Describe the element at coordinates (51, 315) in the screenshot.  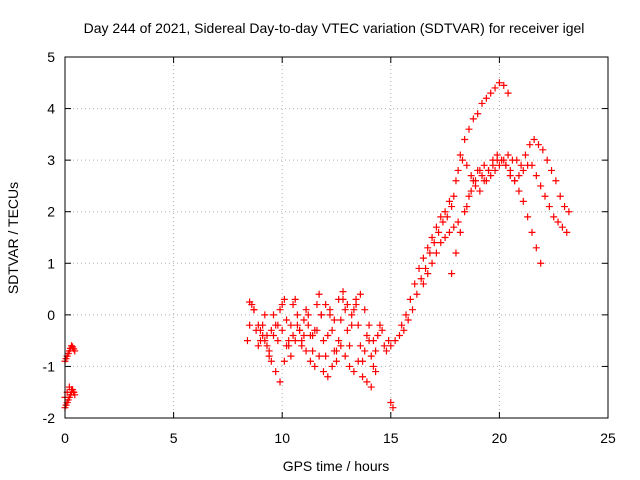
I see `y-tick-label: 0` at that location.